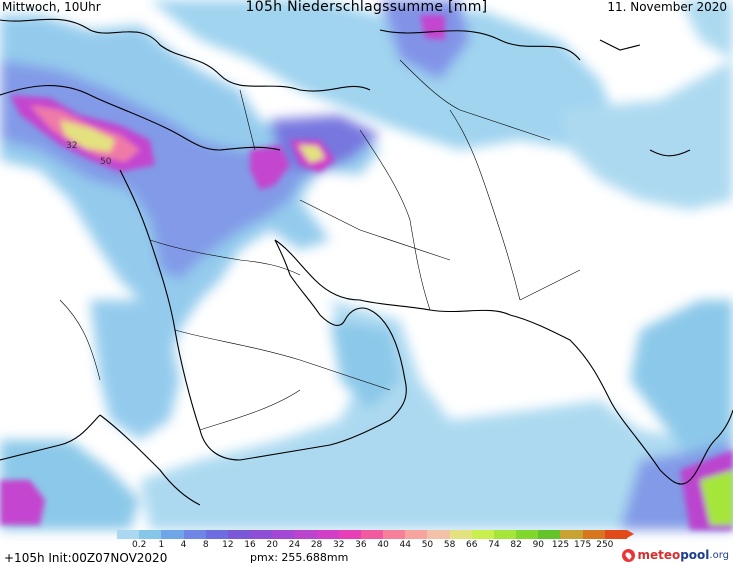 This screenshot has height=566, width=733. What do you see at coordinates (605, 545) in the screenshot?
I see `legend-label: 250` at bounding box center [605, 545].